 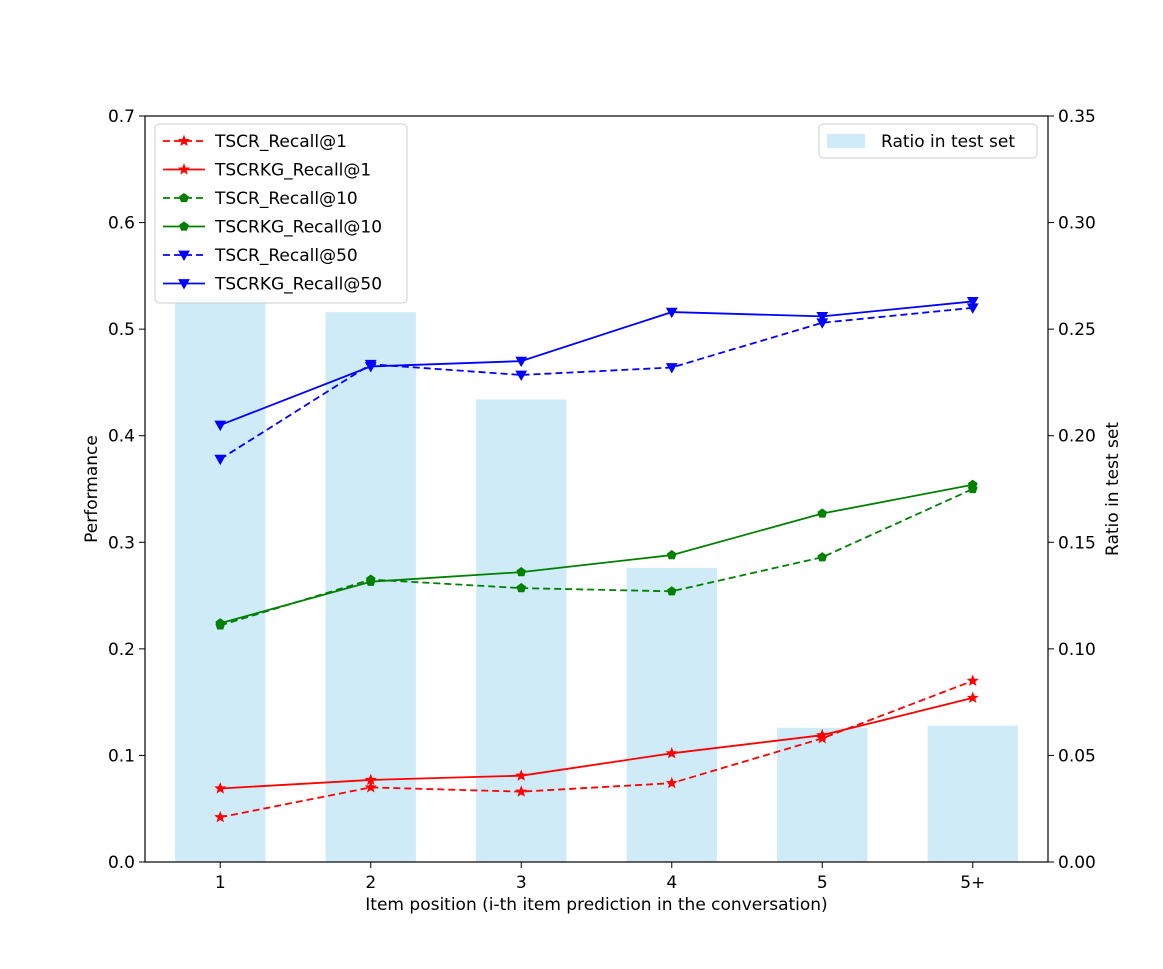 I want to click on x-tick-label: 4, so click(x=671, y=883).